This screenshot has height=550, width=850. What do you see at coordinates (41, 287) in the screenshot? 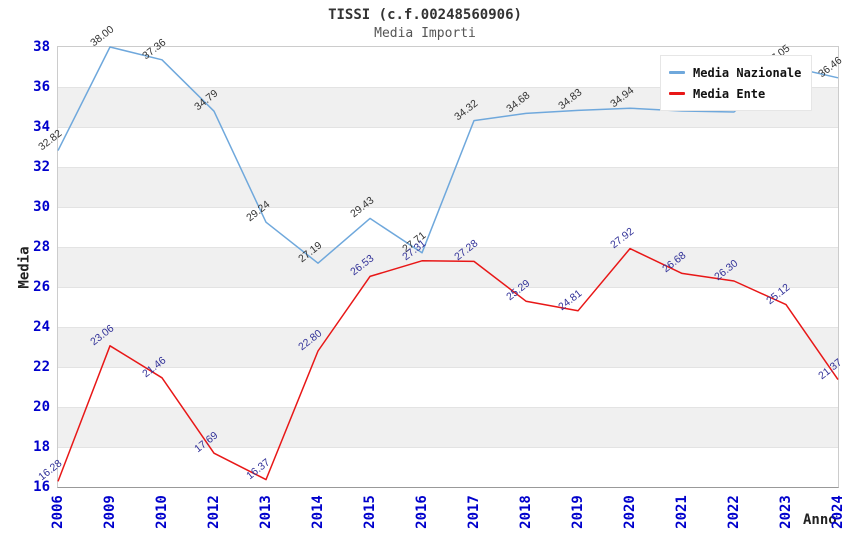
I see `y-tick-label: 26` at bounding box center [41, 287].